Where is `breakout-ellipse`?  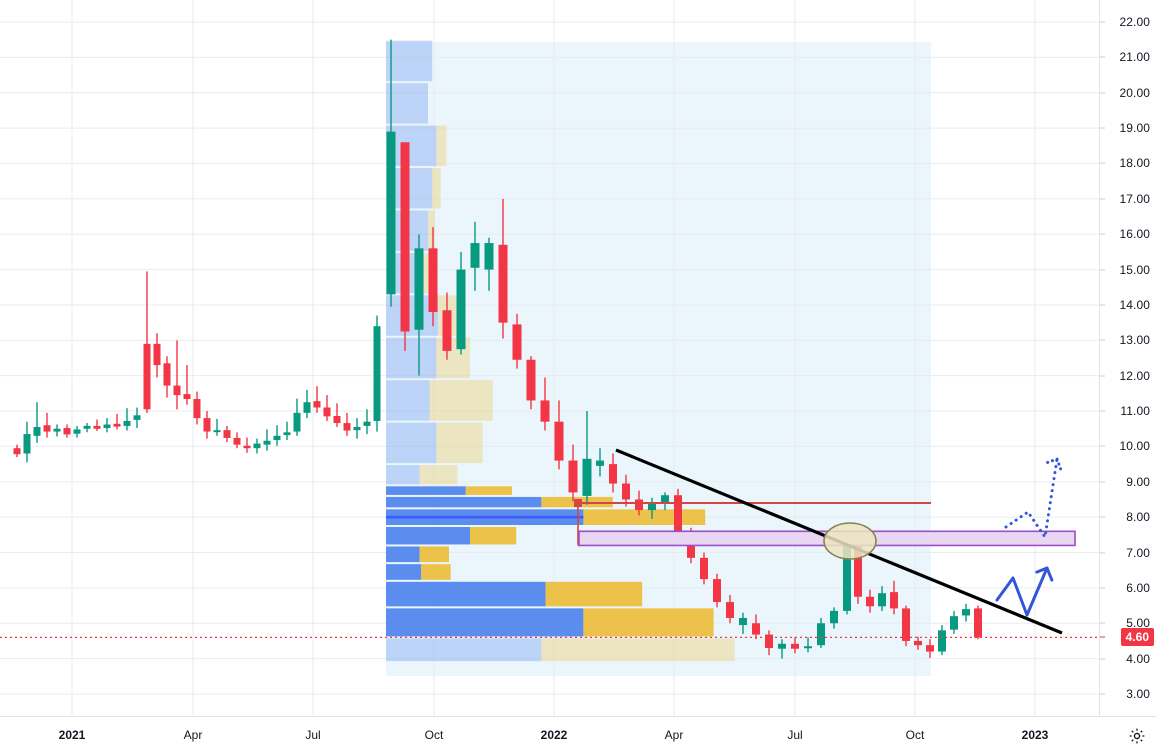 breakout-ellipse is located at coordinates (850, 541).